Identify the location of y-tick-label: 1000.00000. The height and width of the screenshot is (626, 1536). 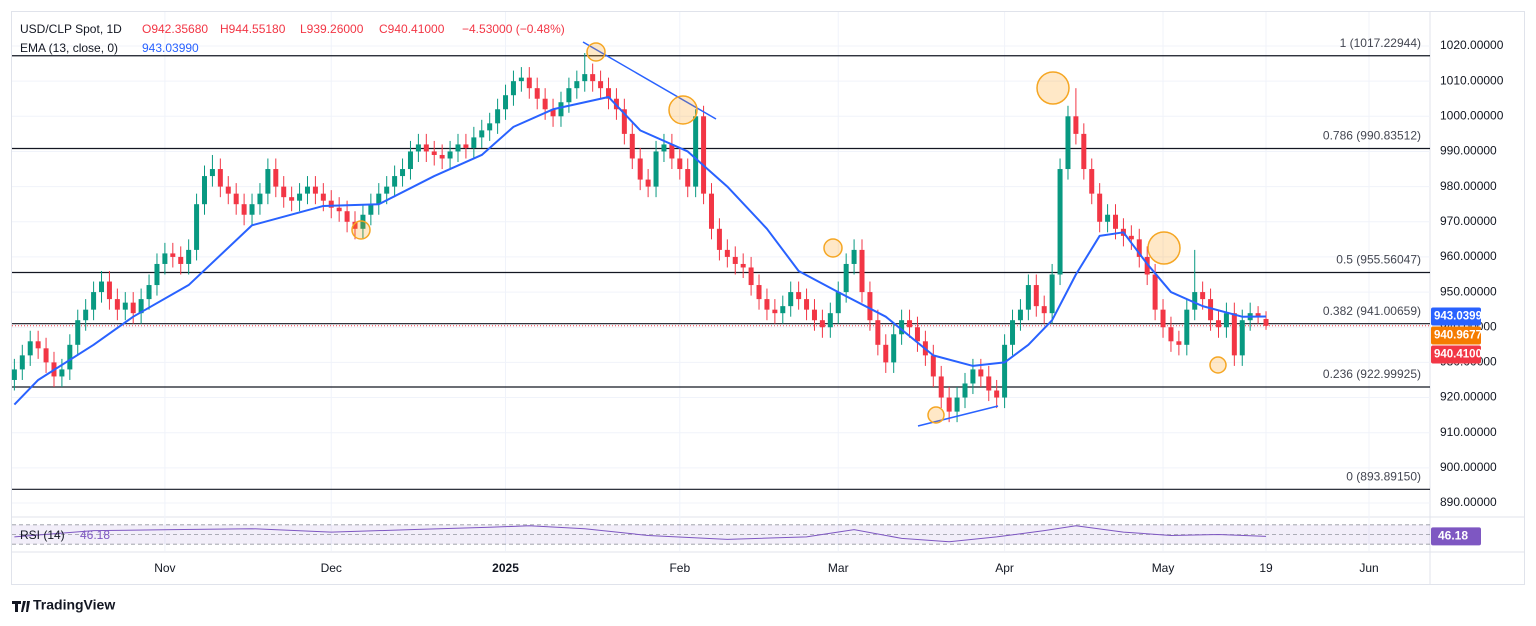
(1472, 115).